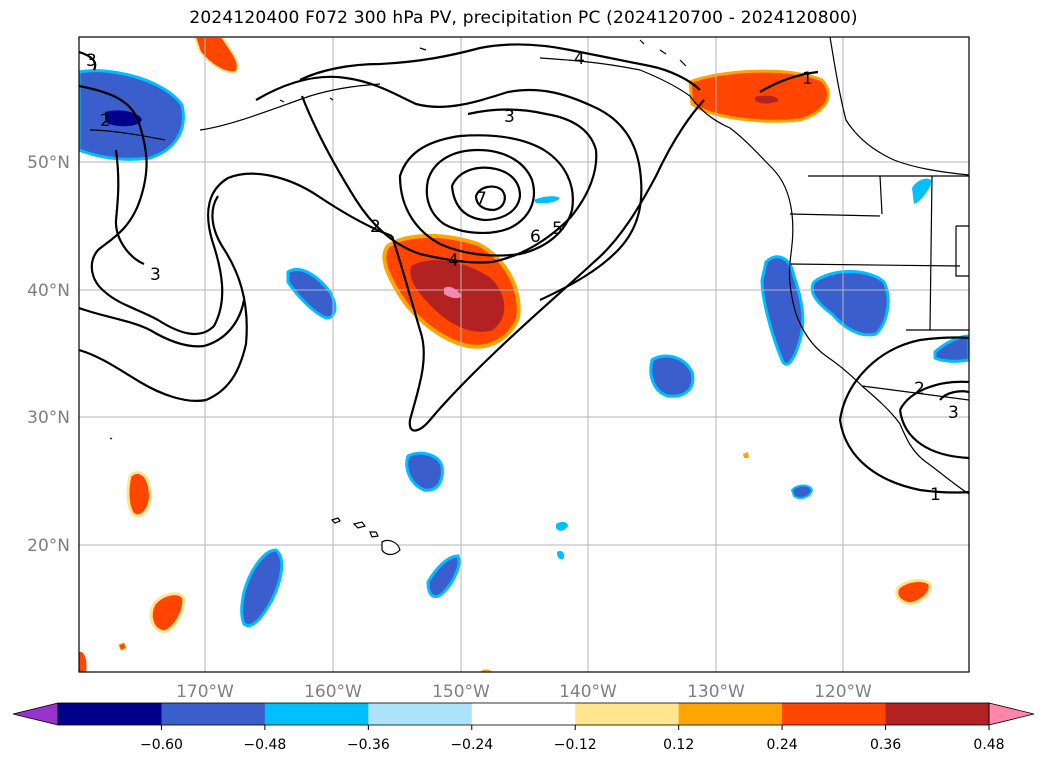 The image size is (1047, 765). What do you see at coordinates (885, 745) in the screenshot?
I see `colorbar-tick-label: 0.36` at bounding box center [885, 745].